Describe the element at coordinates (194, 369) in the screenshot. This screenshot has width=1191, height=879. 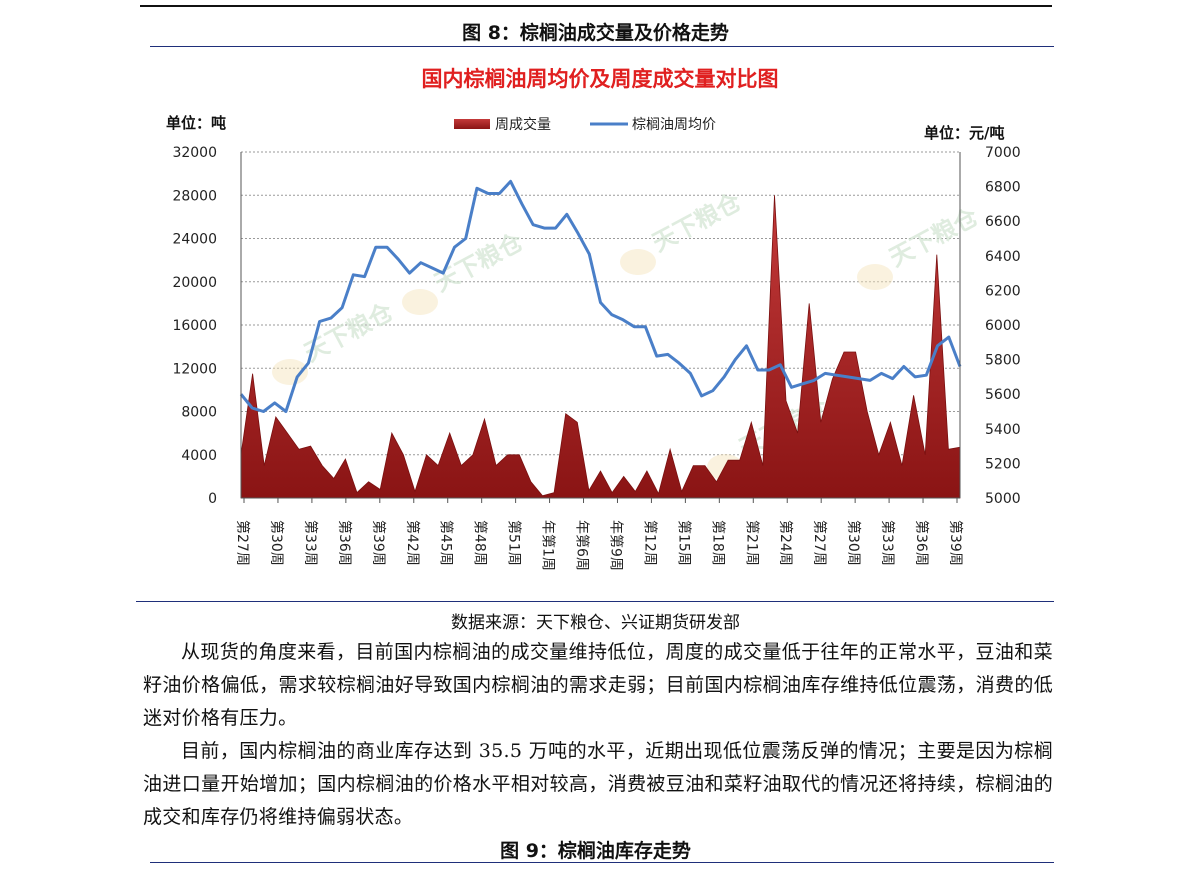
I see `left-tick-label: 12000` at that location.